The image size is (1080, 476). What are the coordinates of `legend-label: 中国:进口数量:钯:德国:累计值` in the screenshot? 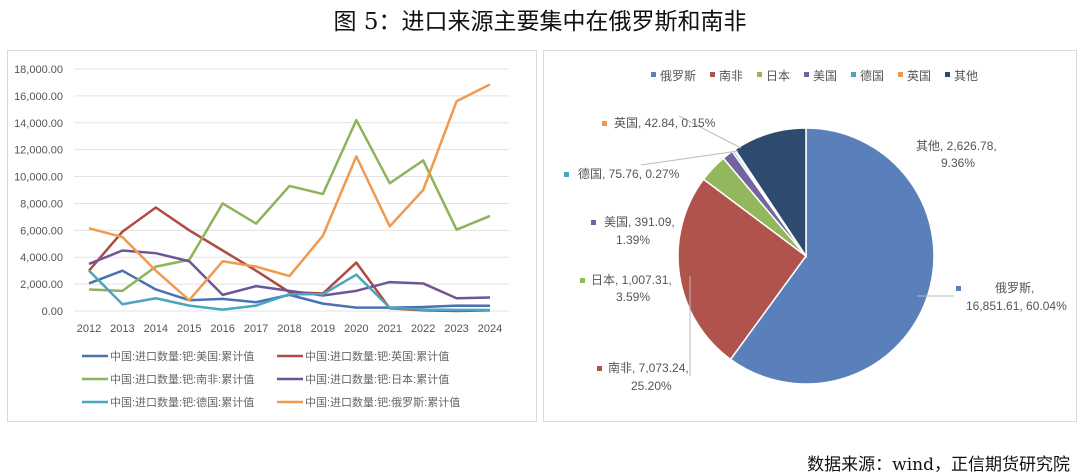 It's located at (182, 402).